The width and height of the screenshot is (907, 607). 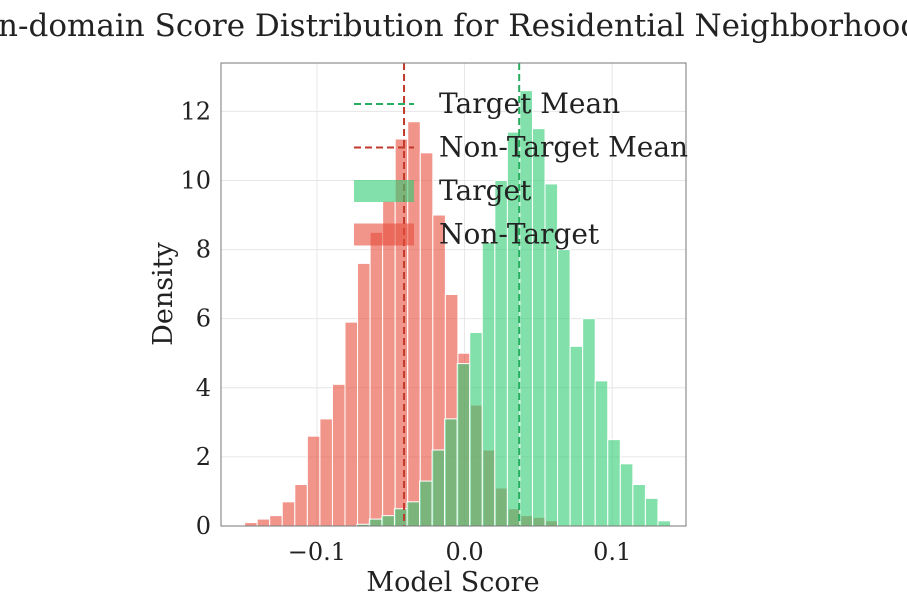 What do you see at coordinates (462, 294) in the screenshot?
I see `mean-lines` at bounding box center [462, 294].